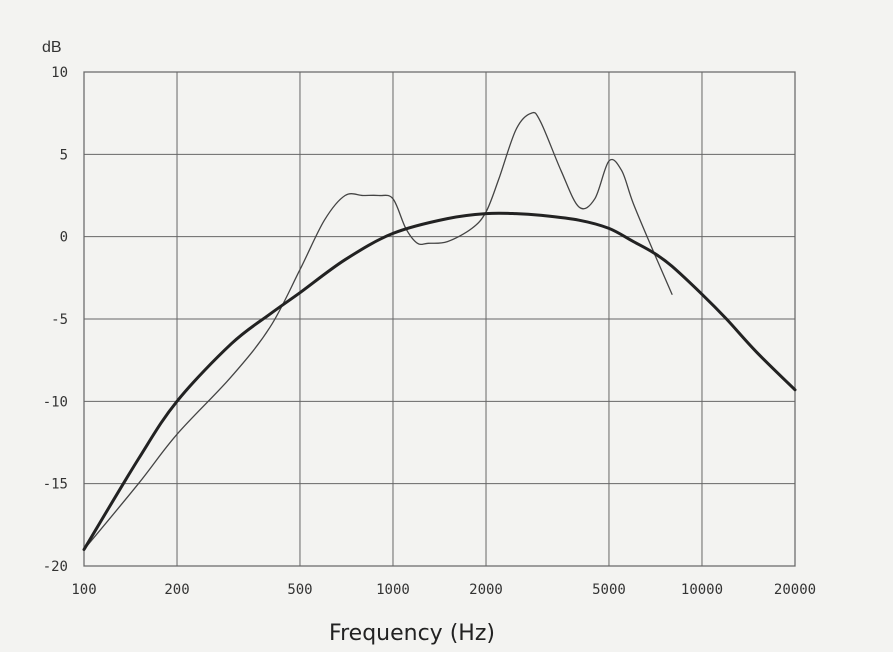  Describe the element at coordinates (52, 47) in the screenshot. I see `y-axis-unit-label: dB` at that location.